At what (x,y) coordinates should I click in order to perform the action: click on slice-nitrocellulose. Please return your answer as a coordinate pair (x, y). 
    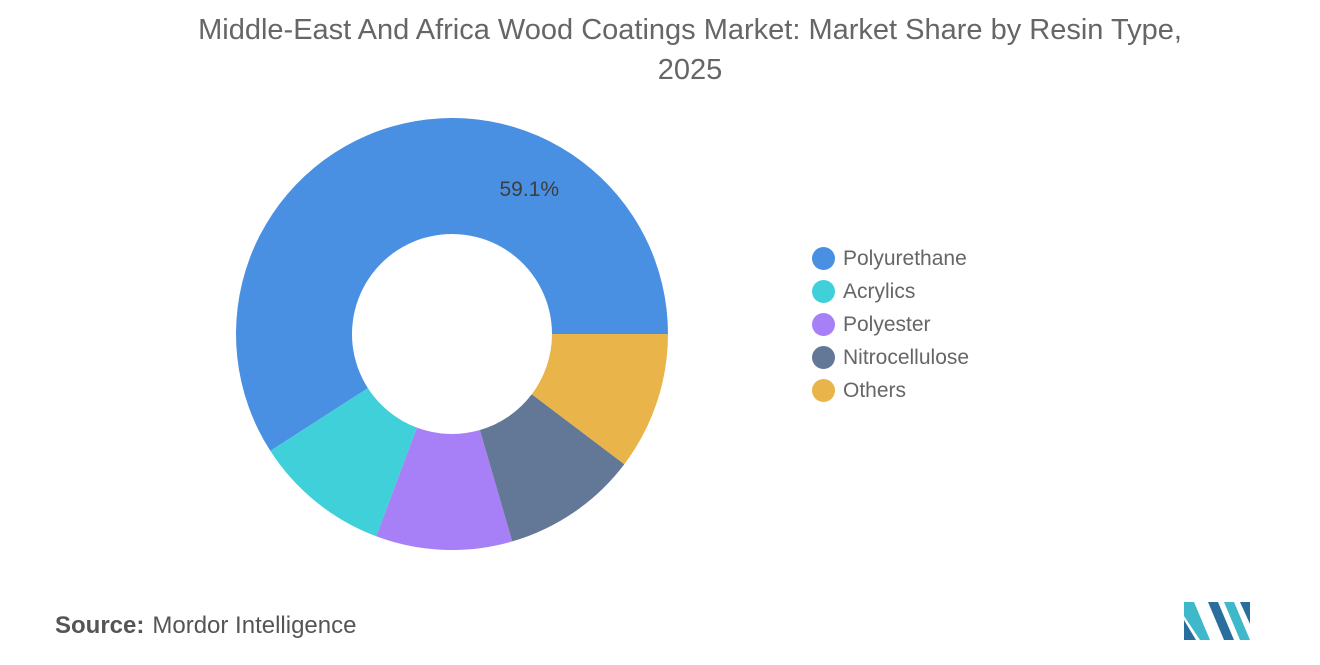
    Looking at the image, I should click on (552, 468).